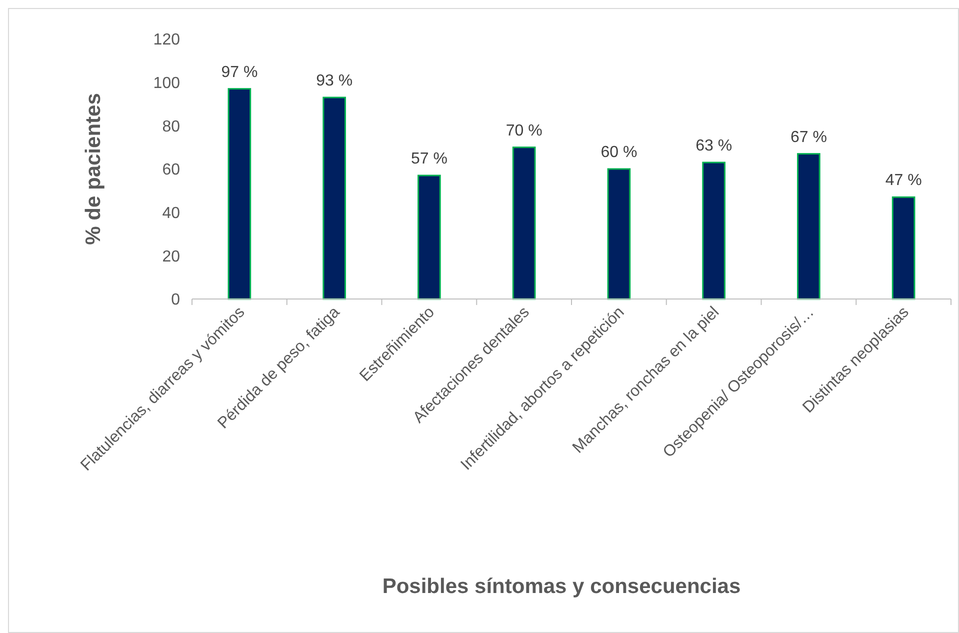 The image size is (959, 633). I want to click on data-label: 63 %, so click(714, 146).